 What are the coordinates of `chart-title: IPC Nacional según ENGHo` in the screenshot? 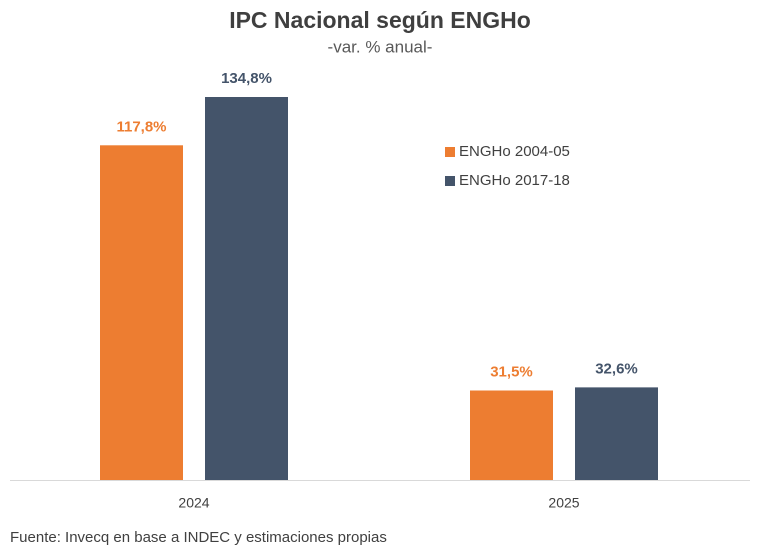 It's located at (380, 20).